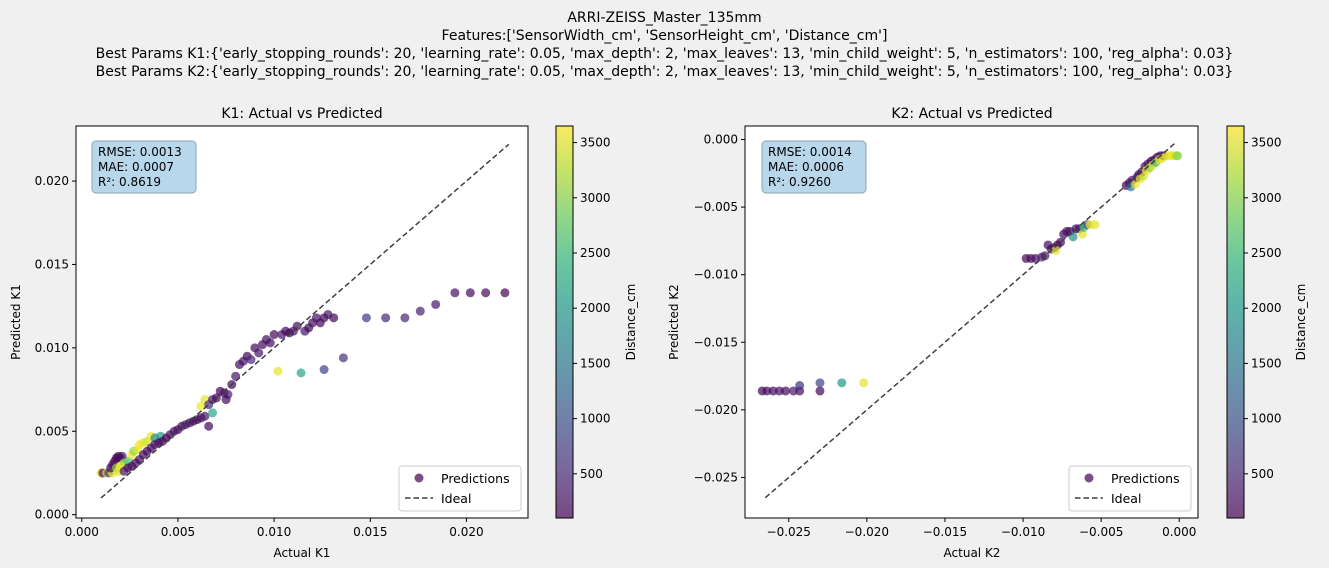 The width and height of the screenshot is (1329, 568). What do you see at coordinates (1301, 322) in the screenshot?
I see `k2-colorbar-label: Distance_cm` at bounding box center [1301, 322].